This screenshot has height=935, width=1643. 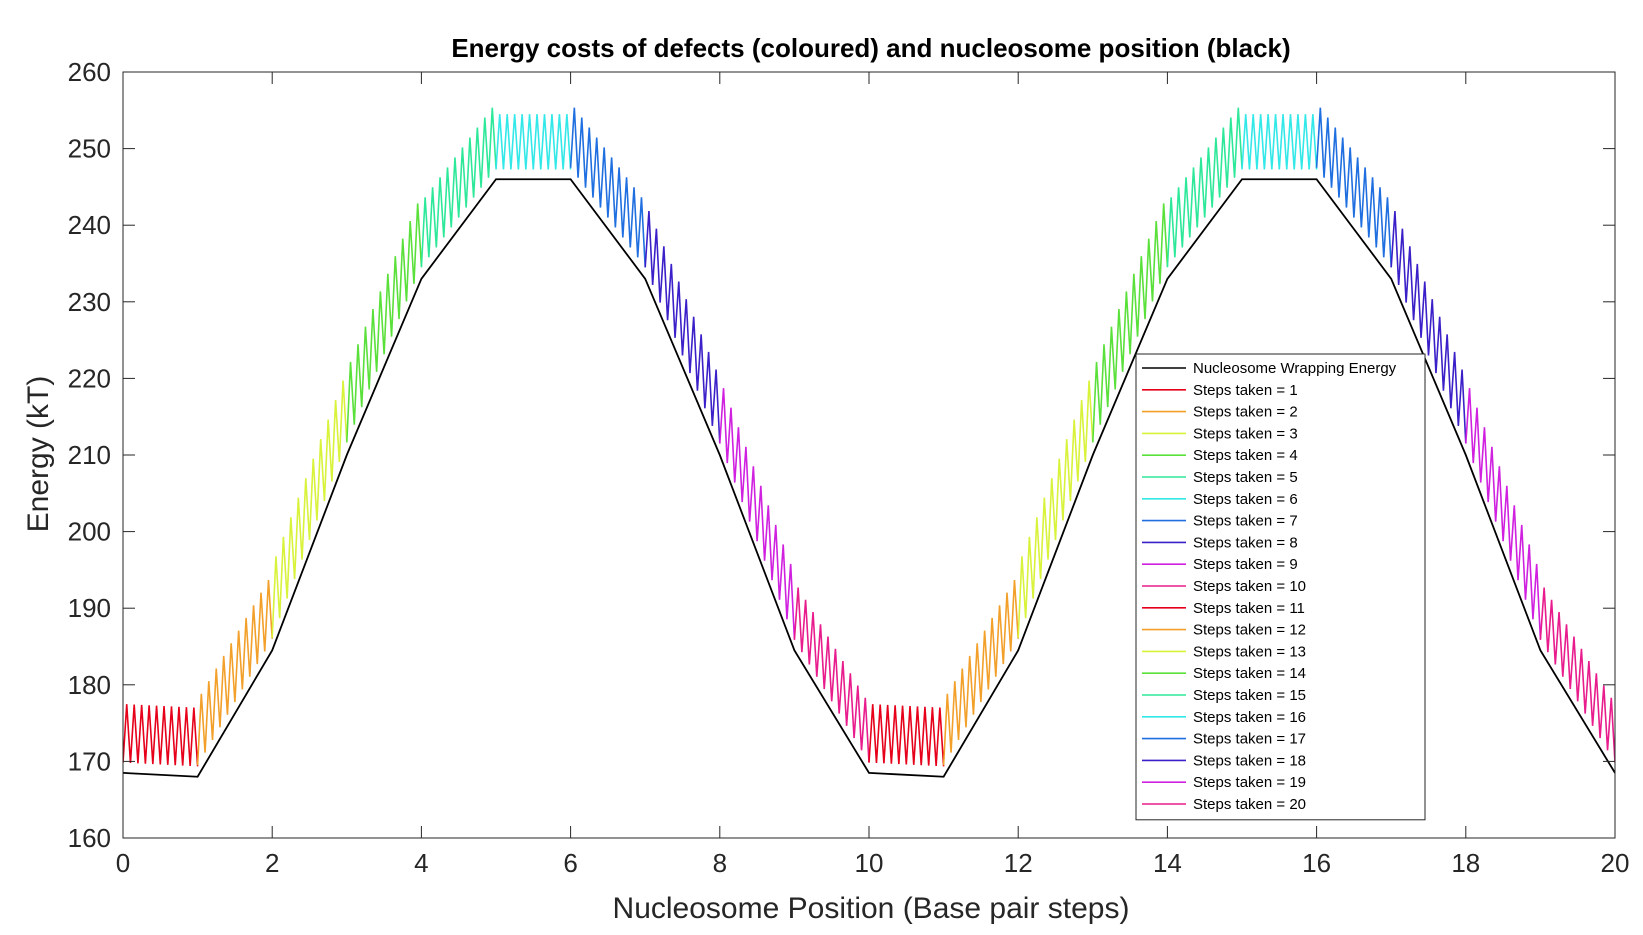 What do you see at coordinates (1245, 521) in the screenshot?
I see `legend-label: Steps taken = 7` at bounding box center [1245, 521].